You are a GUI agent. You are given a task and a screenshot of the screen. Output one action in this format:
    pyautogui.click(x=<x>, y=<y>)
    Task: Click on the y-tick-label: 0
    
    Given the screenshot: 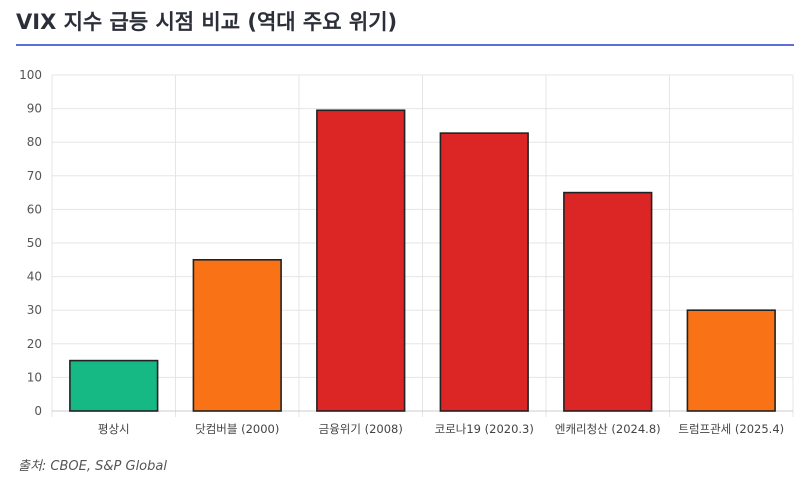 What is the action you would take?
    pyautogui.click(x=38, y=411)
    